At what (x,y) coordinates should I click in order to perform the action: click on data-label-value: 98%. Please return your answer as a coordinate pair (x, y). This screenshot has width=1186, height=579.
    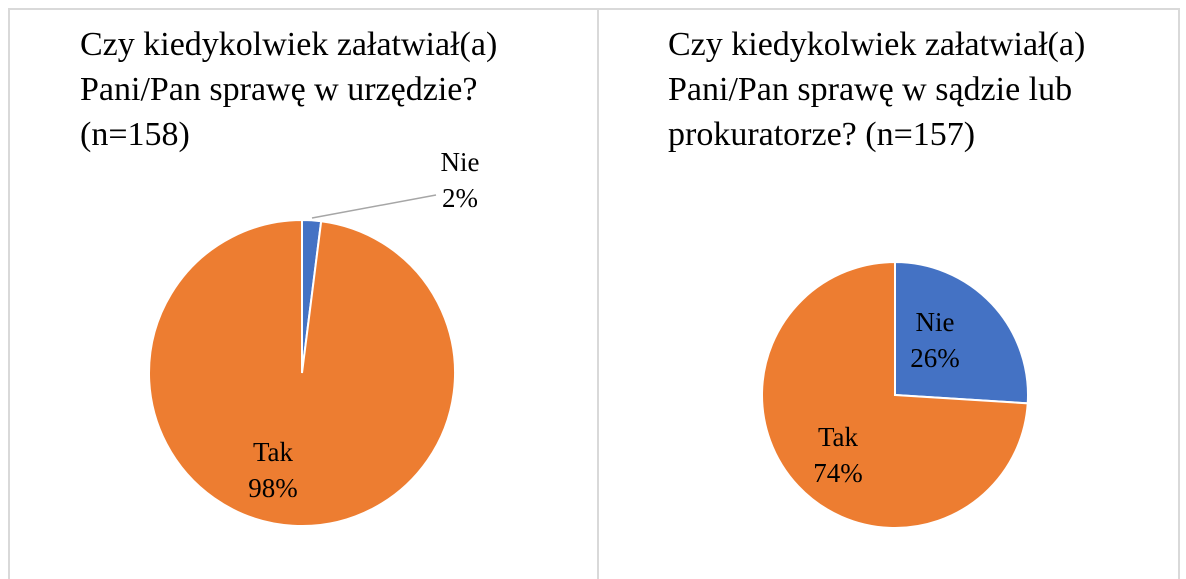
    Looking at the image, I should click on (273, 488).